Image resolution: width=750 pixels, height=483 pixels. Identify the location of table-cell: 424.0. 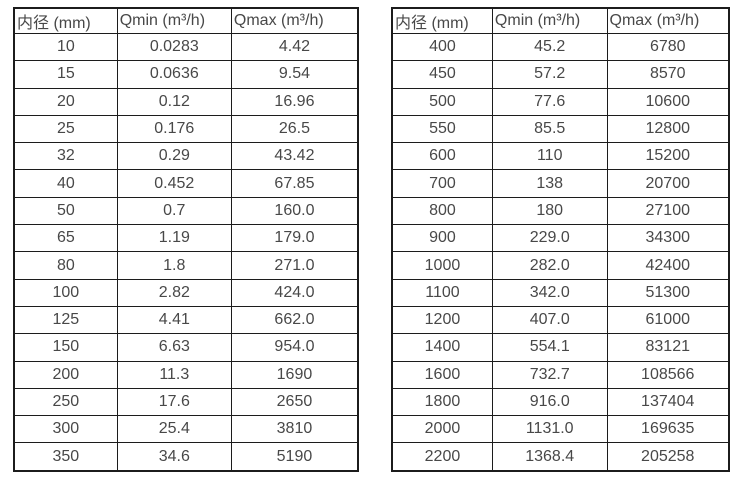
(294, 292).